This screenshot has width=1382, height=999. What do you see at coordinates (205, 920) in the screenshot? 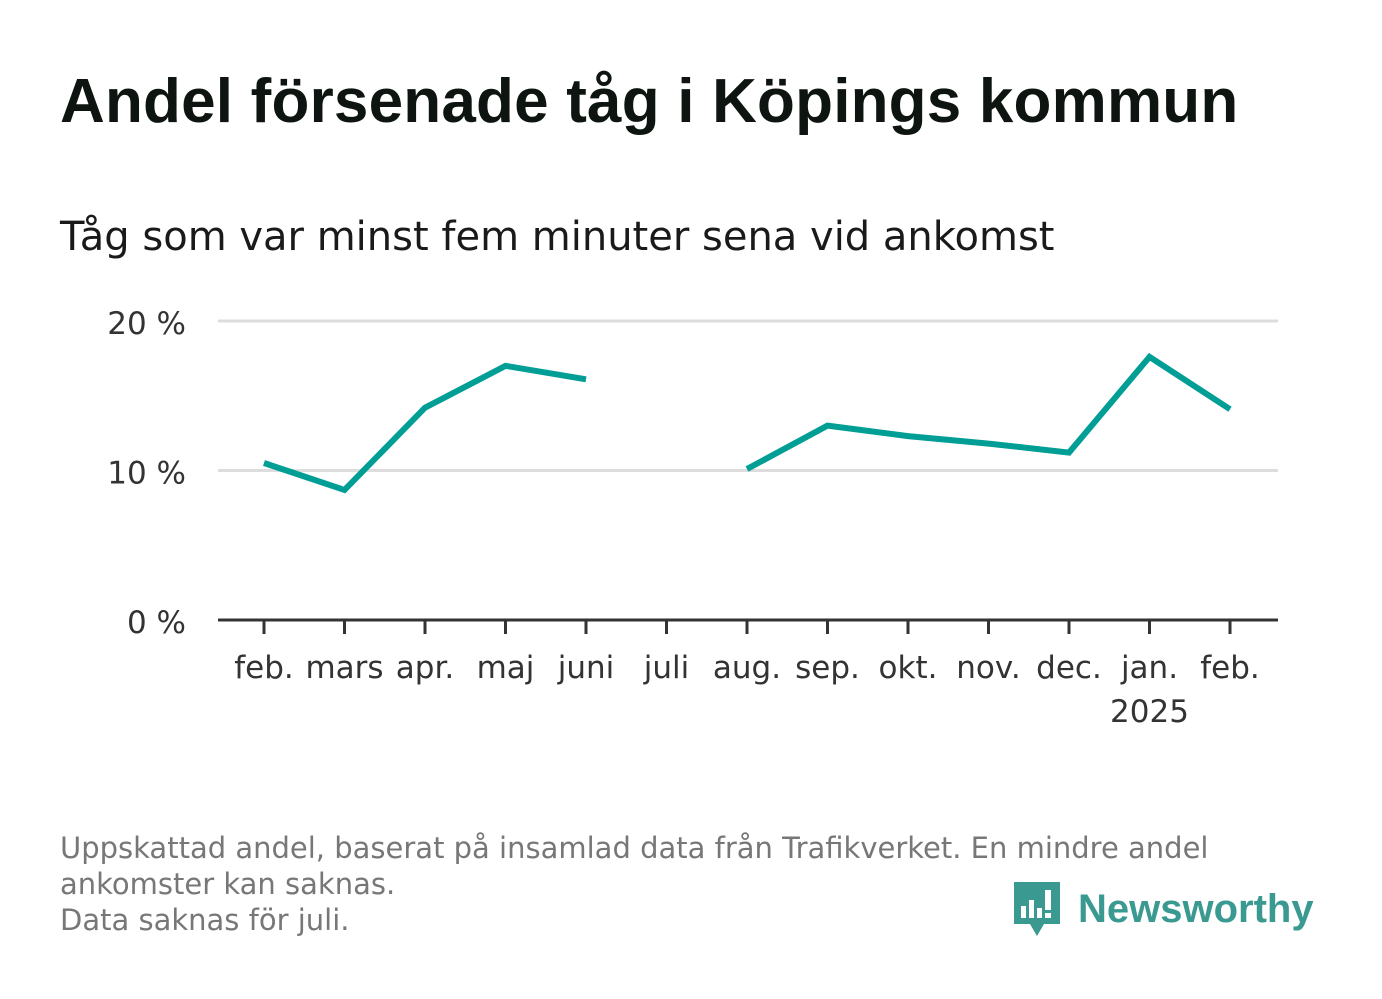
I see `footnote-line-3: Data saknas för juli.` at bounding box center [205, 920].